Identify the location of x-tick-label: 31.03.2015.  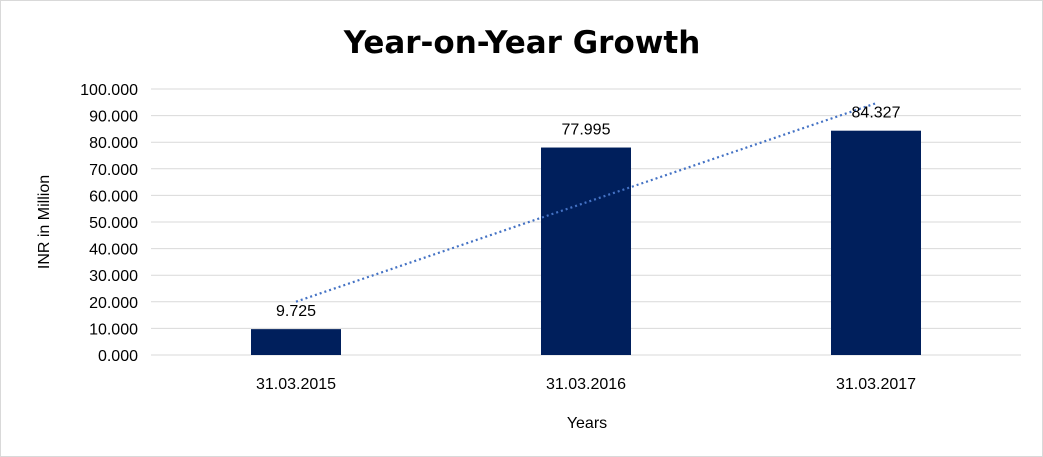
(296, 384).